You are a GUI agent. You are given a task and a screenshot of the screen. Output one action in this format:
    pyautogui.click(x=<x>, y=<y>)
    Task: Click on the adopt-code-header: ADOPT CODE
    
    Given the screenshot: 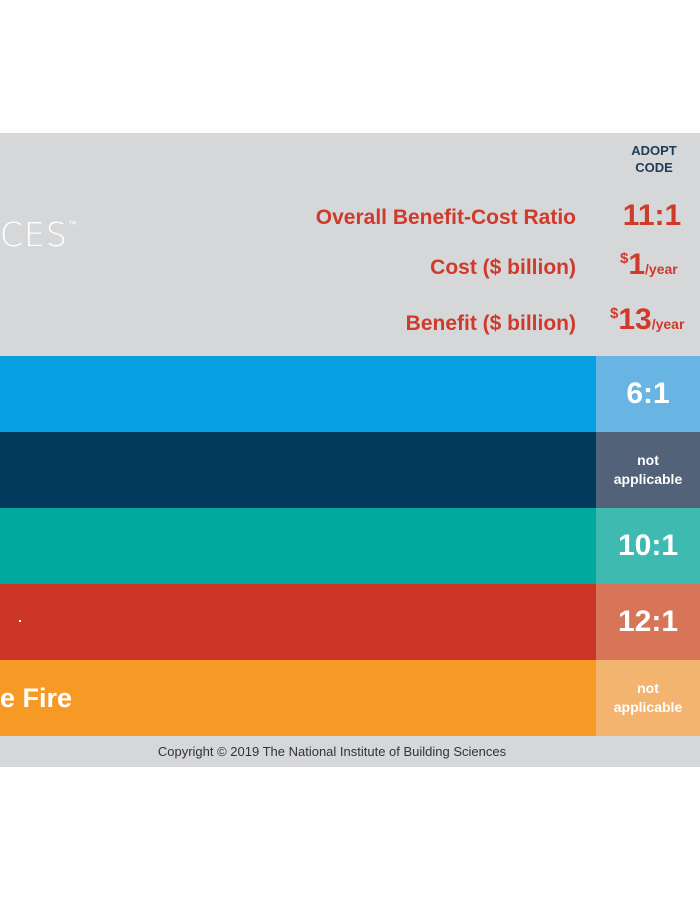 What is the action you would take?
    pyautogui.click(x=652, y=159)
    